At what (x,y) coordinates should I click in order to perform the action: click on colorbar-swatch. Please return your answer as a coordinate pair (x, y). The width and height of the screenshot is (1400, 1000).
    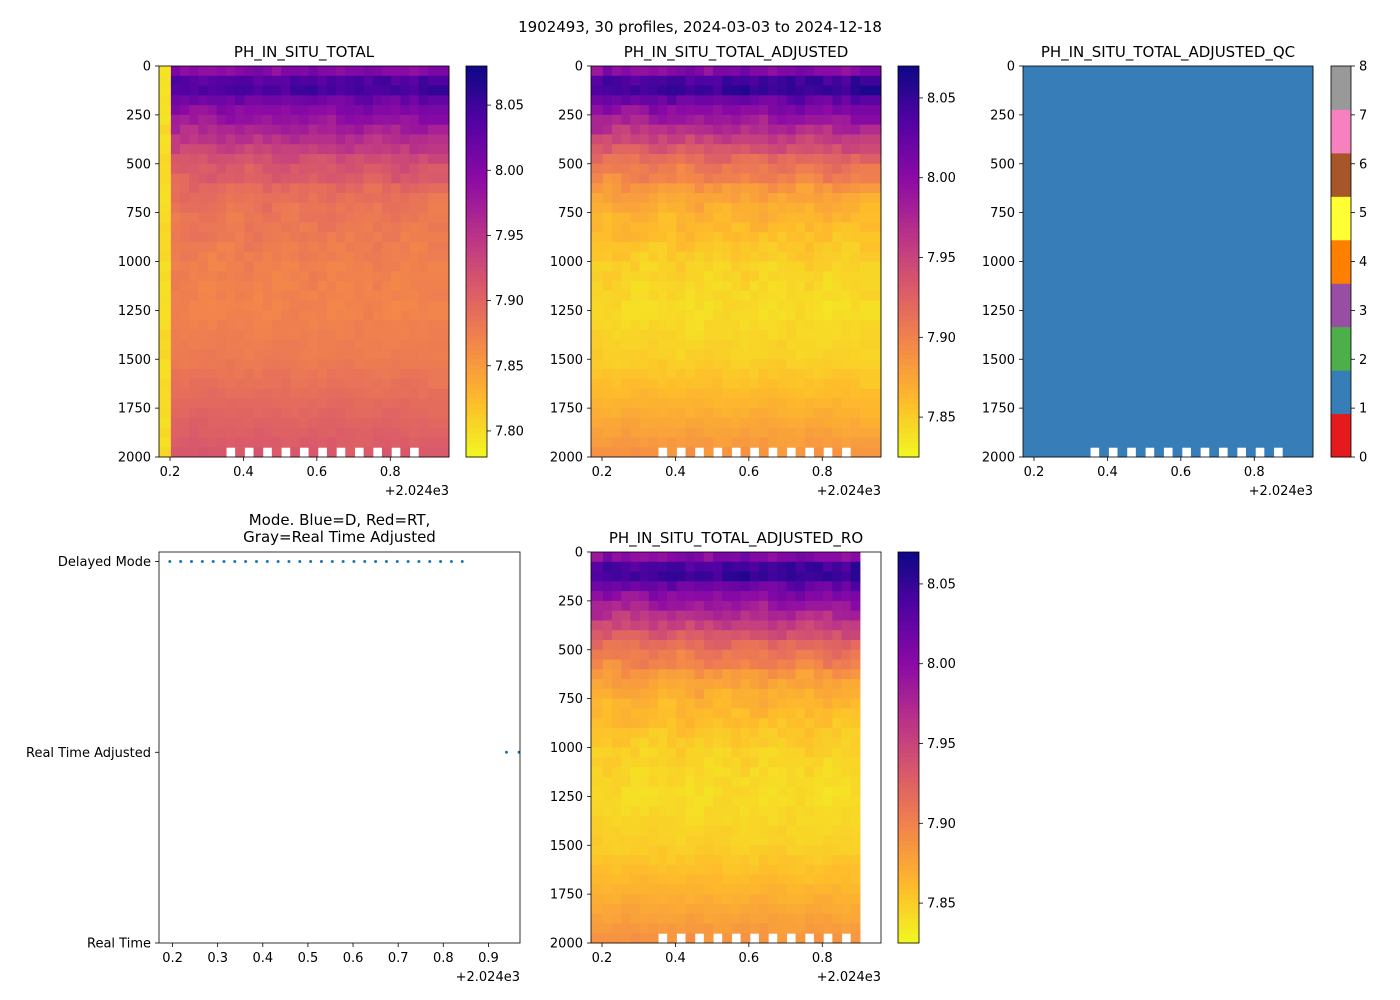
    Looking at the image, I should click on (1341, 435).